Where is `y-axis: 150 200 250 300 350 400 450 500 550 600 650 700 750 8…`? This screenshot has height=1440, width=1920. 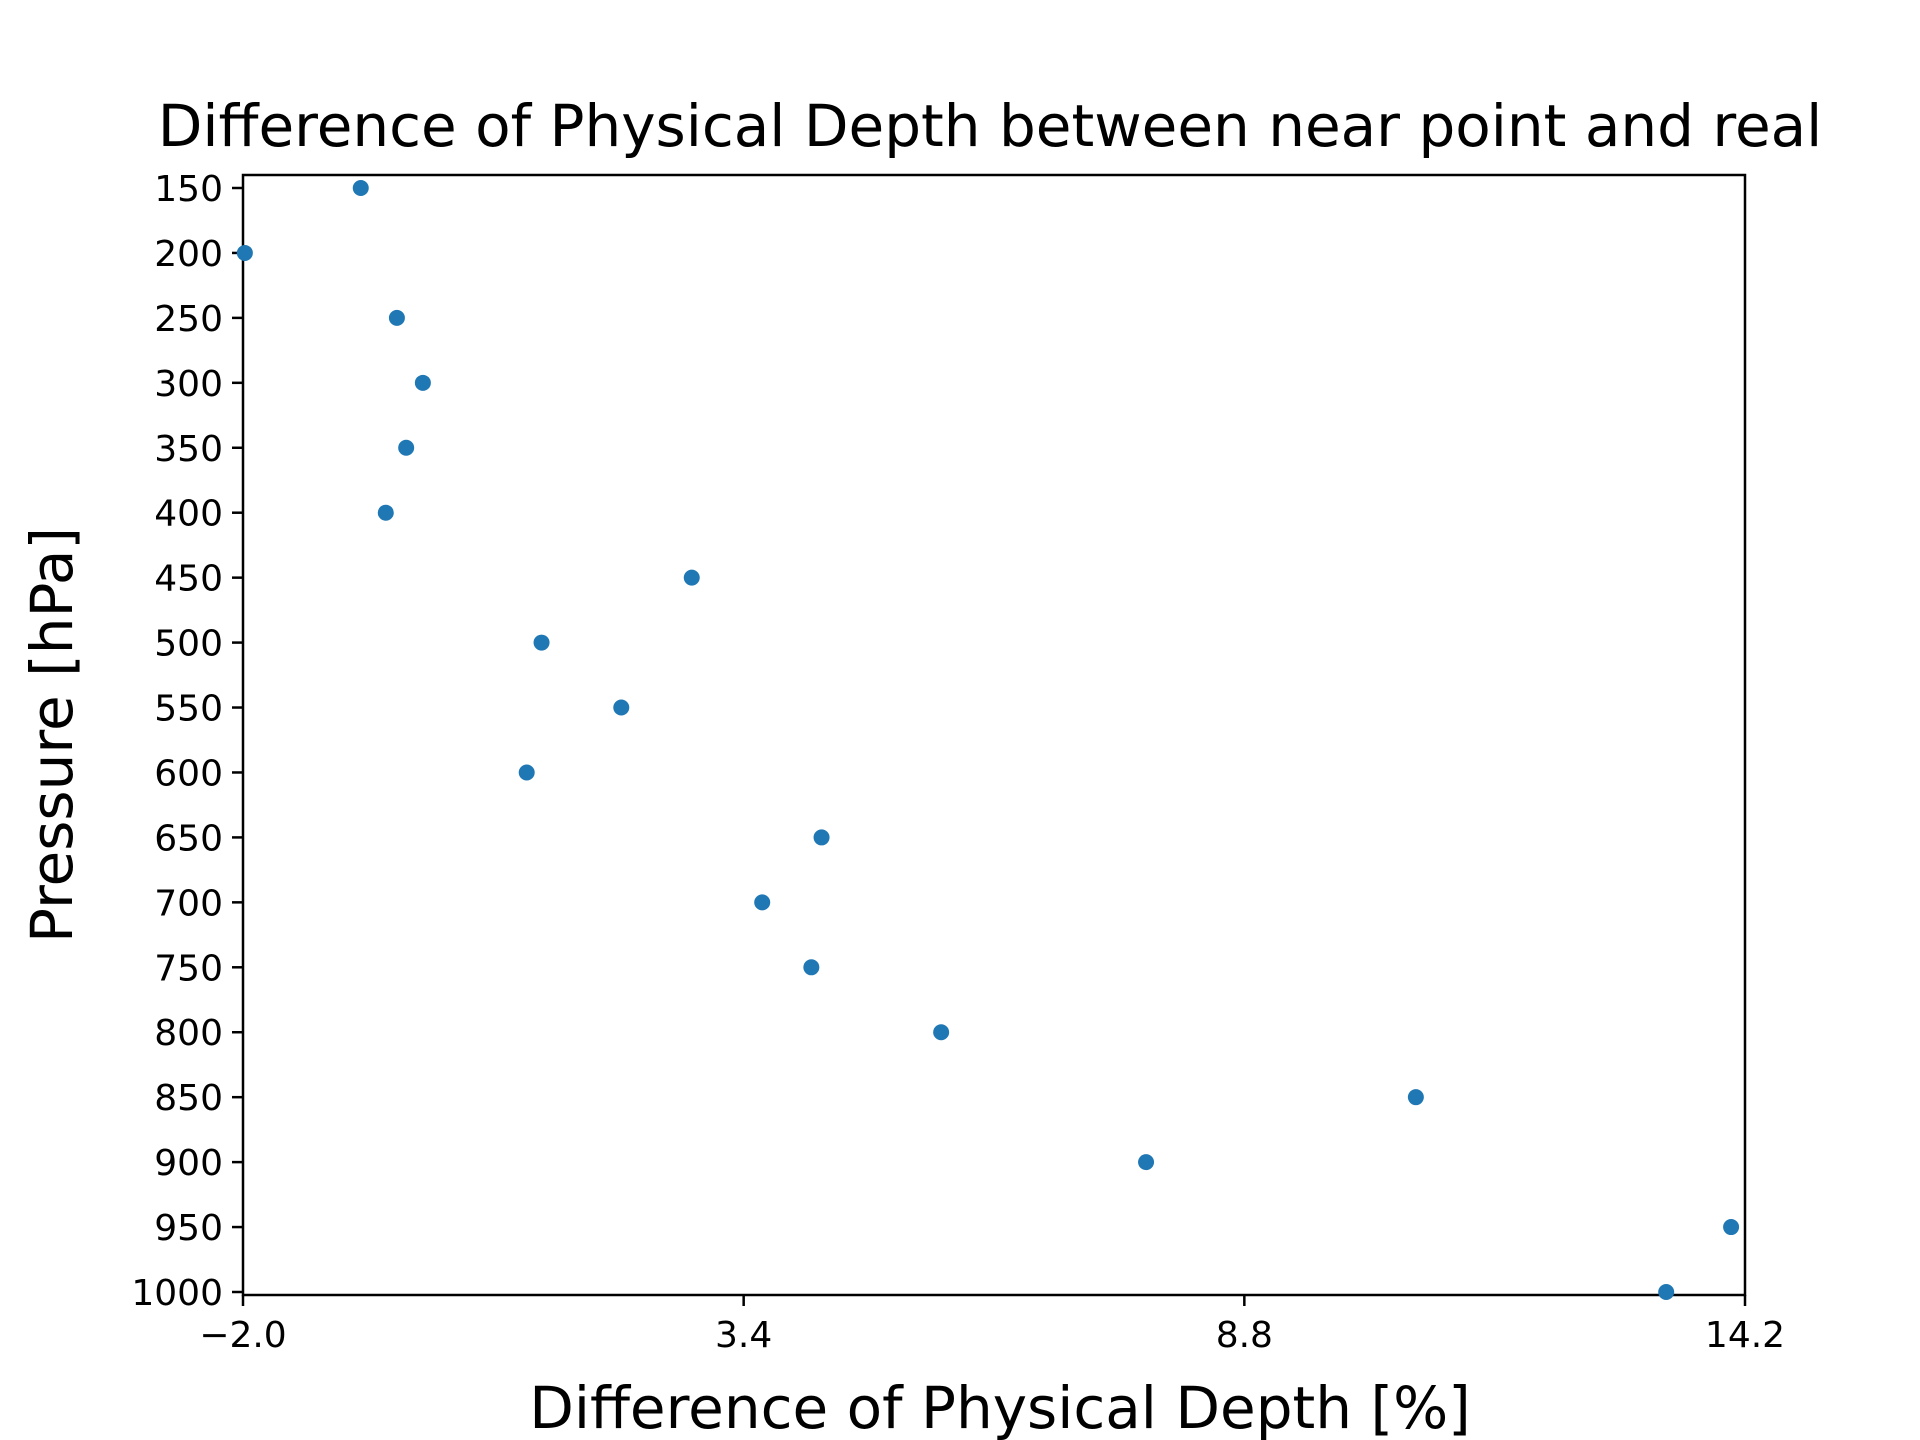 y-axis: 150 200 250 300 350 400 450 500 550 600 650 700 750 8… is located at coordinates (187, 741).